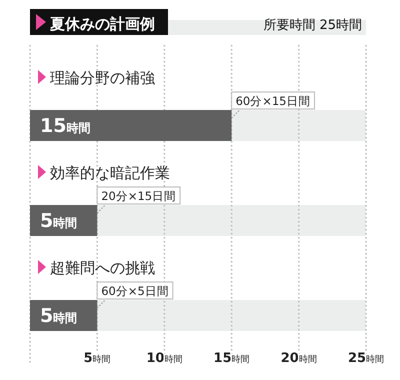  Describe the element at coordinates (312, 25) in the screenshot. I see `chart-subtitle: 所要時間 25時間` at that location.